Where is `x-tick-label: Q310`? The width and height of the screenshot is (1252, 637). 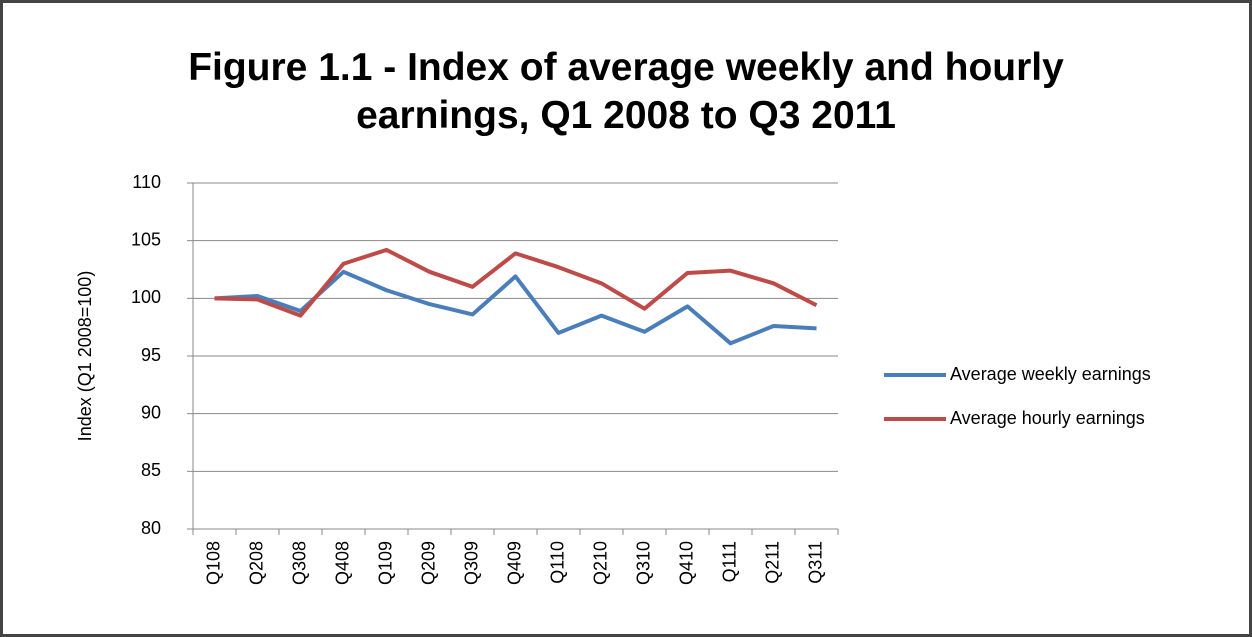
x-tick-label: Q310 is located at coordinates (643, 563).